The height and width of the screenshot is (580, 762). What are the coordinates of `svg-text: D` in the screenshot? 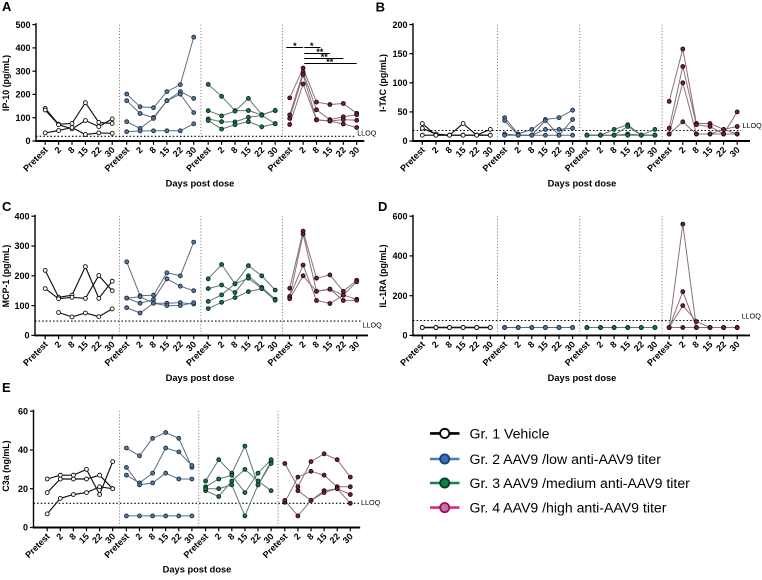 It's located at (382, 206).